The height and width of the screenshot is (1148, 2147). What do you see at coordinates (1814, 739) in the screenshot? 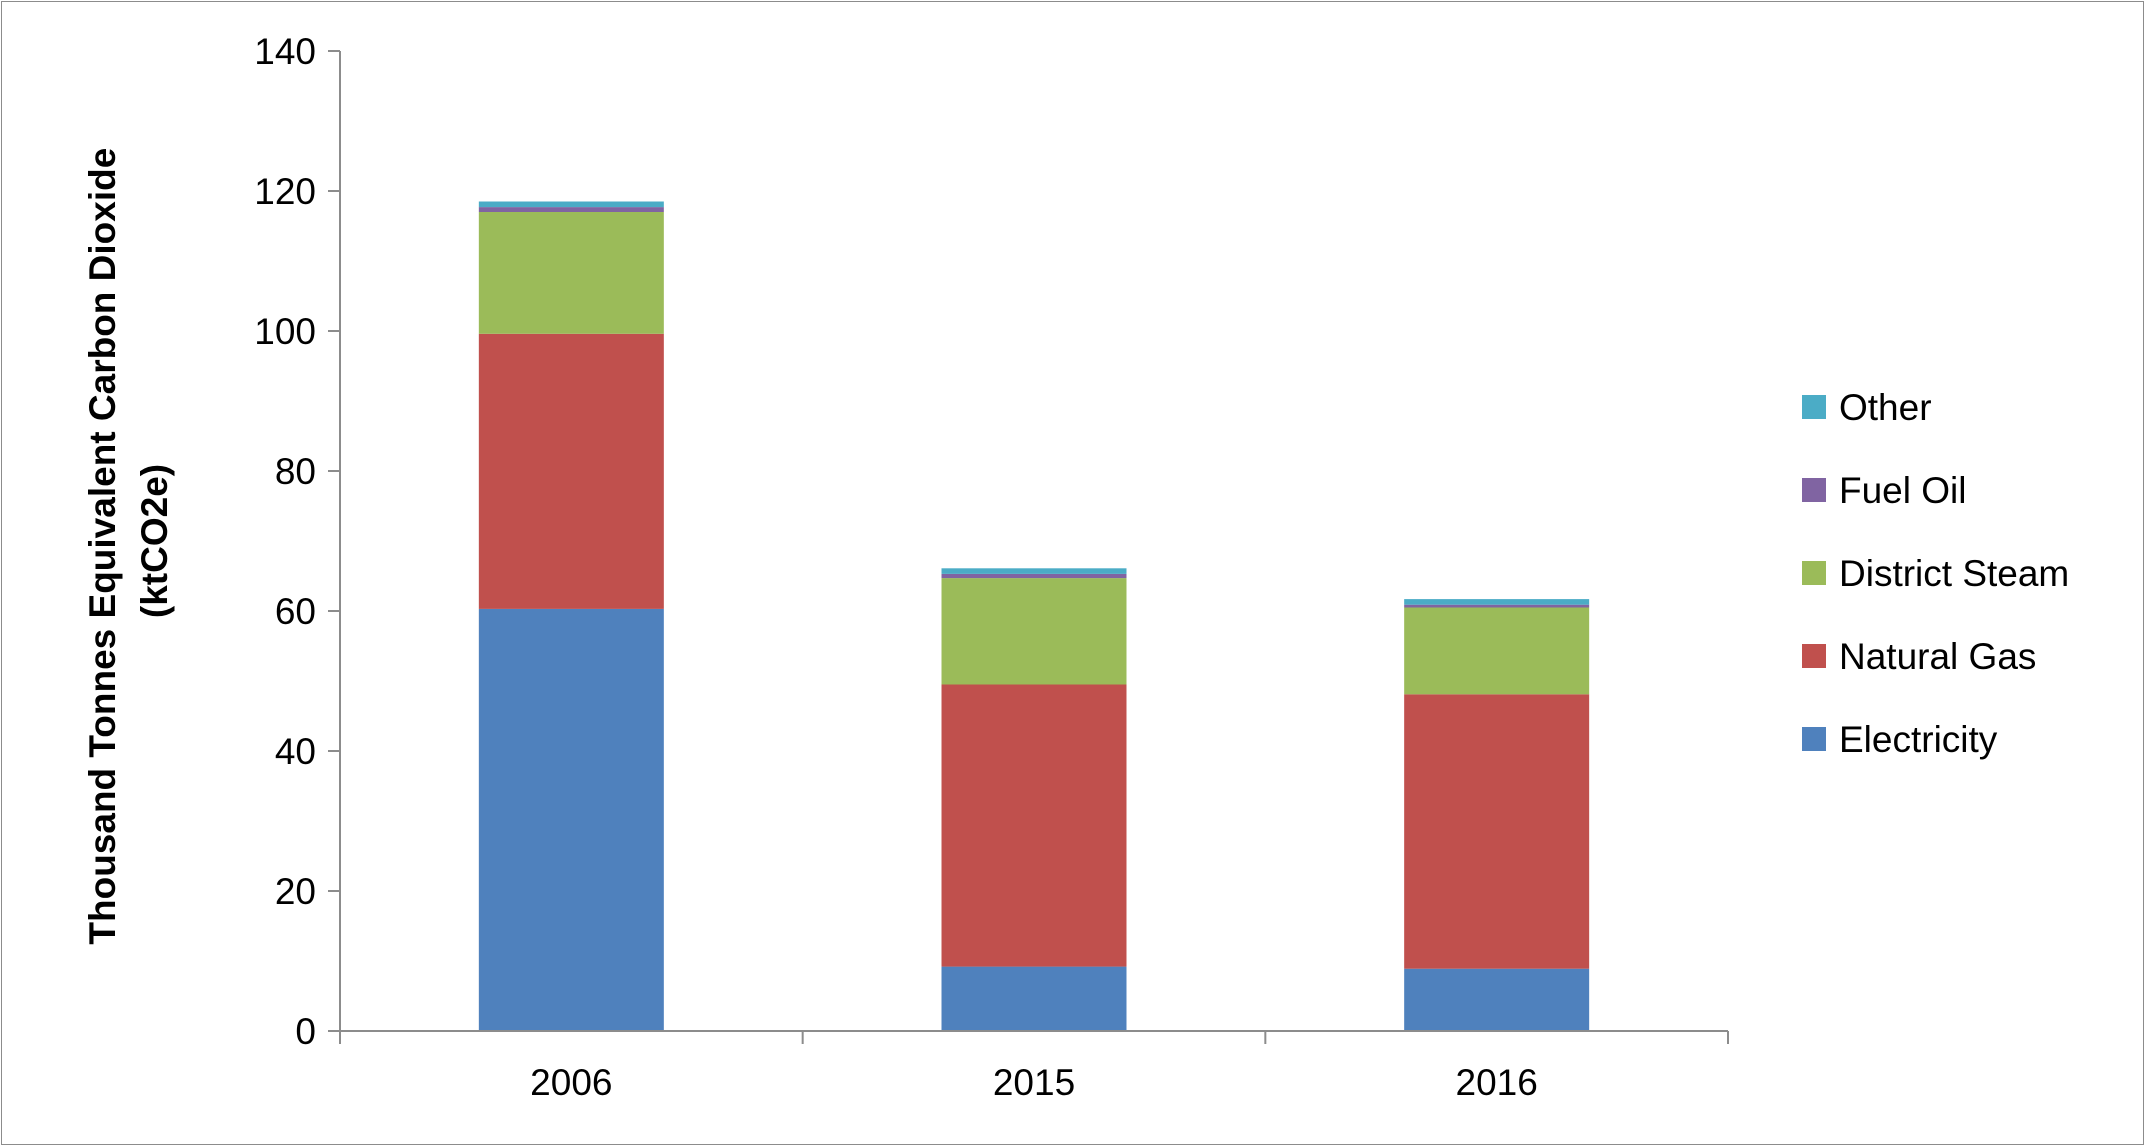
I see `legend-swatch-electricity` at bounding box center [1814, 739].